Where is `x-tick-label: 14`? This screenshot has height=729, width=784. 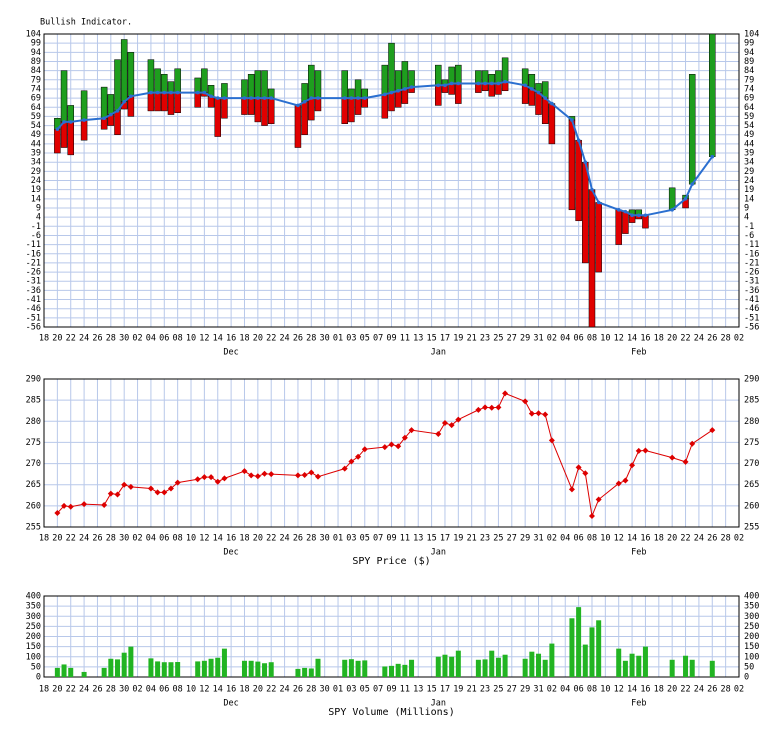
x-tick-label: 14 is located at coordinates (218, 339).